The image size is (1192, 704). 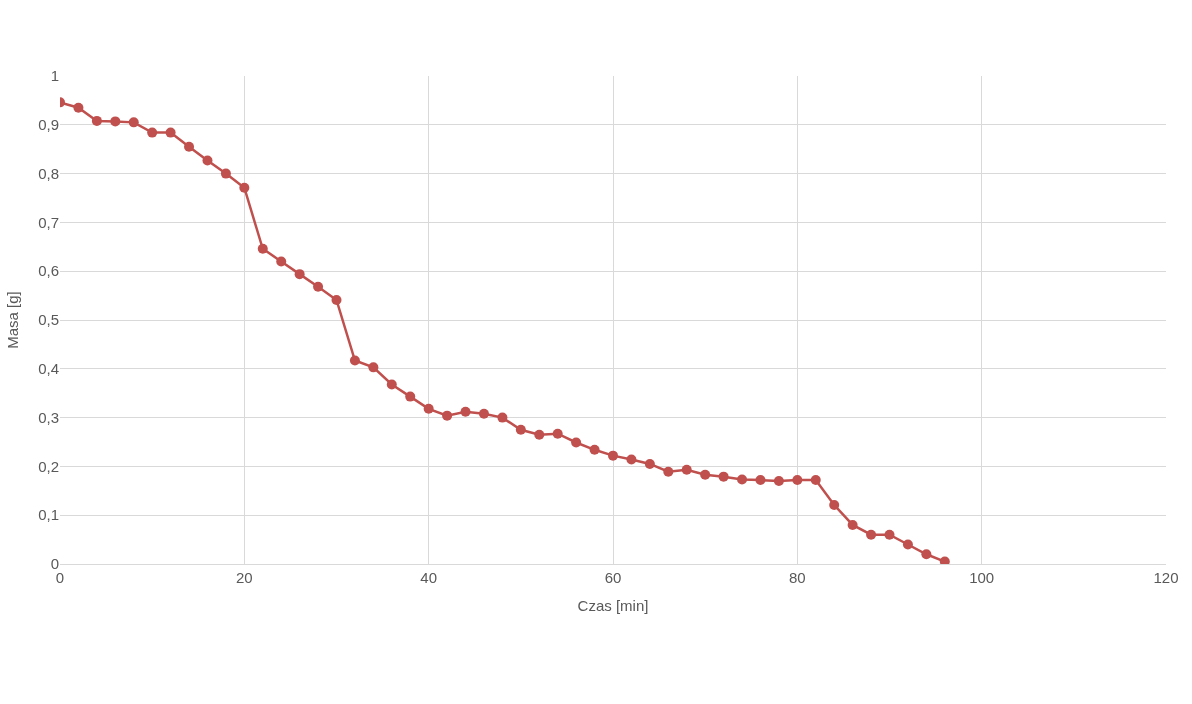 What do you see at coordinates (54, 76) in the screenshot?
I see `y-tick-label: 1` at bounding box center [54, 76].